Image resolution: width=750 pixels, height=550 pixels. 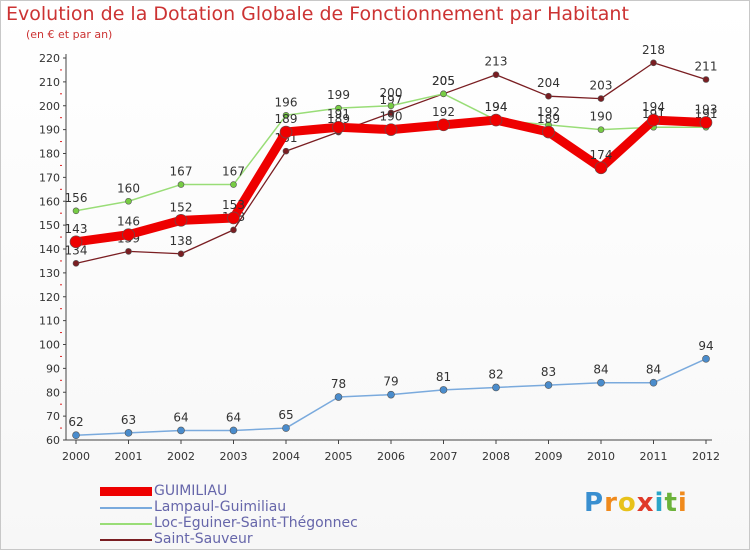 I want to click on data-label-lampaul-guimiliau: 62, so click(x=75, y=422).